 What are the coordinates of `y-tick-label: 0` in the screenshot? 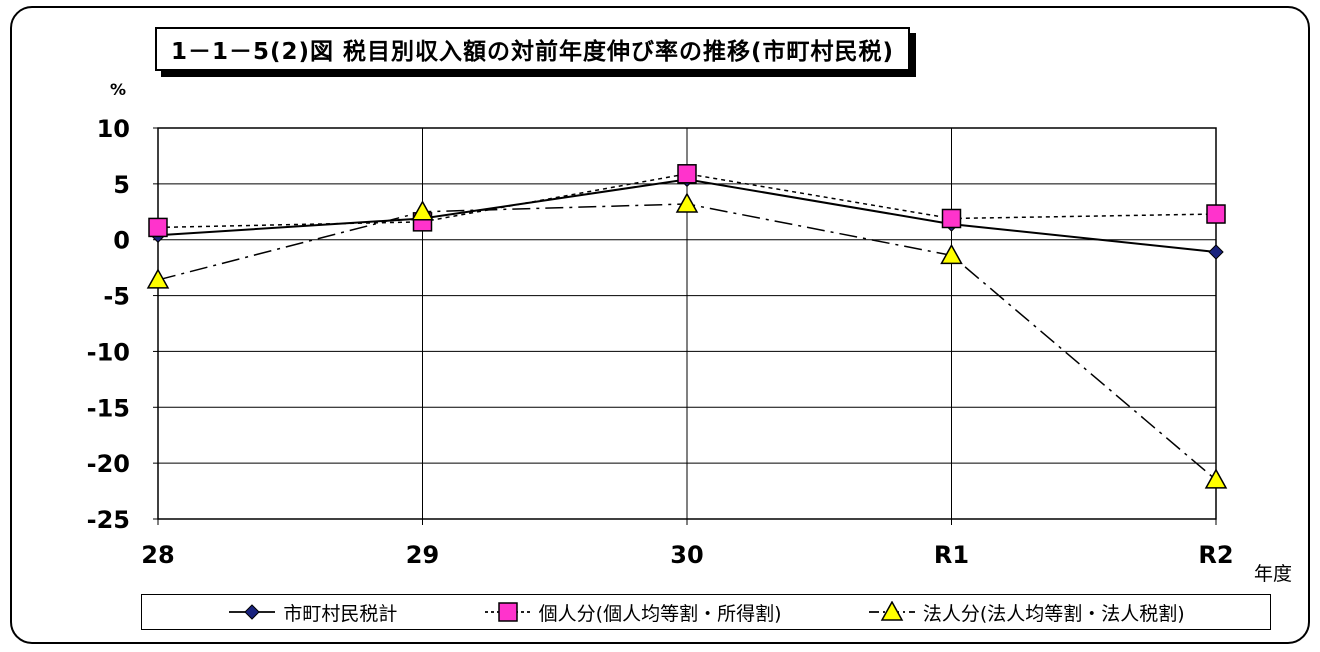 It's located at (121, 241).